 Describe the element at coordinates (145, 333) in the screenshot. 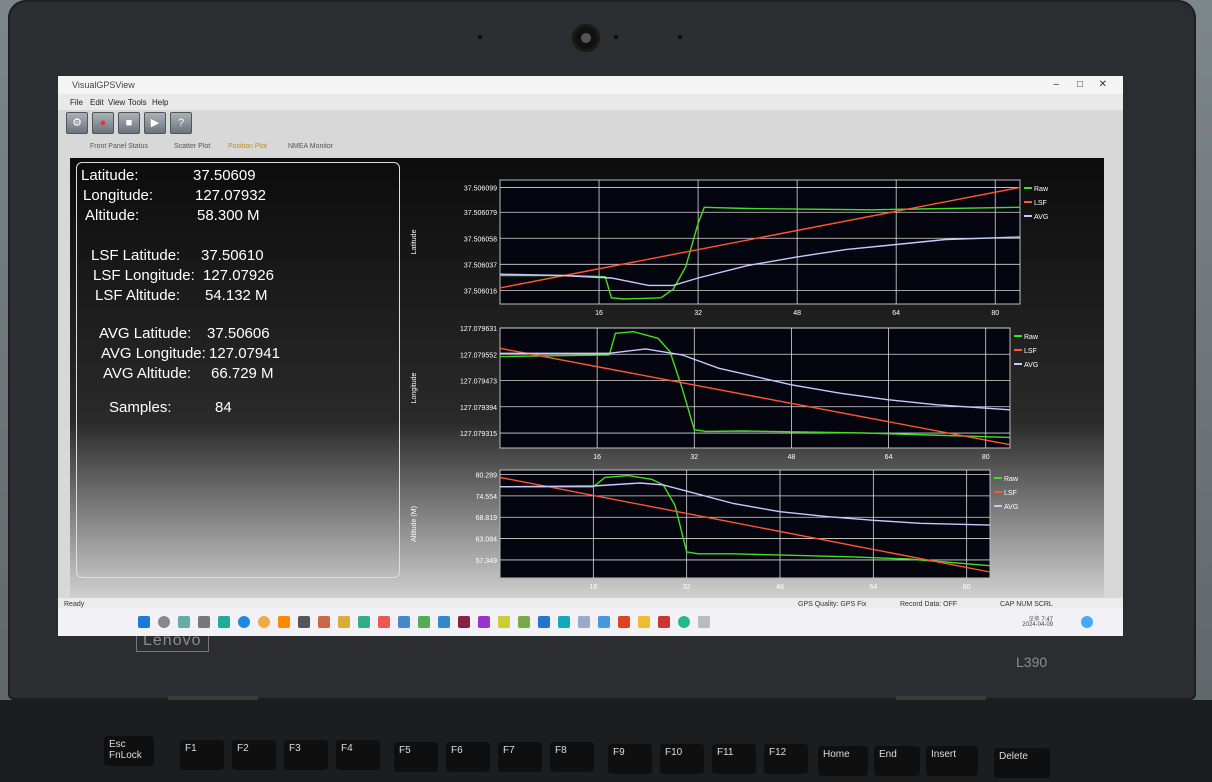

I see `avg-latitude-label: AVG Latitude:` at that location.